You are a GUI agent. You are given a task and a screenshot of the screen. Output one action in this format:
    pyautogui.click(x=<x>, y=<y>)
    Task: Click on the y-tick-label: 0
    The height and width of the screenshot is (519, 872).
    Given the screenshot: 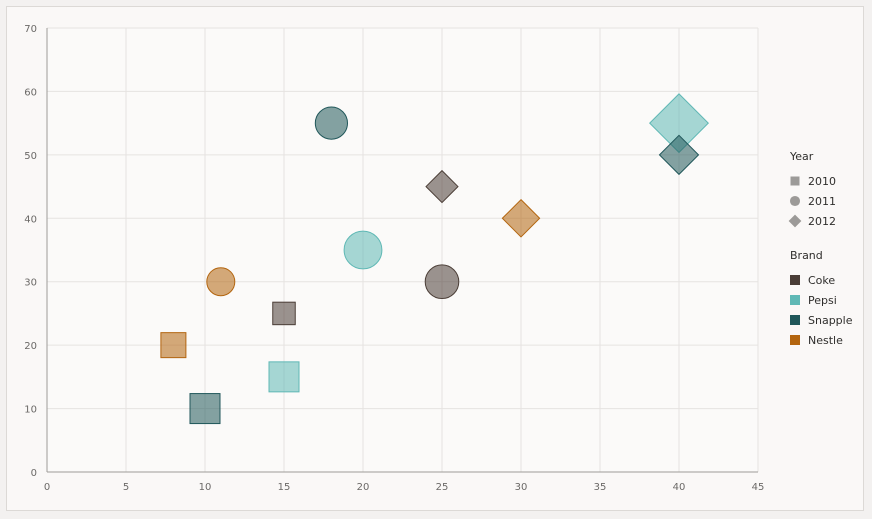 What is the action you would take?
    pyautogui.click(x=34, y=473)
    